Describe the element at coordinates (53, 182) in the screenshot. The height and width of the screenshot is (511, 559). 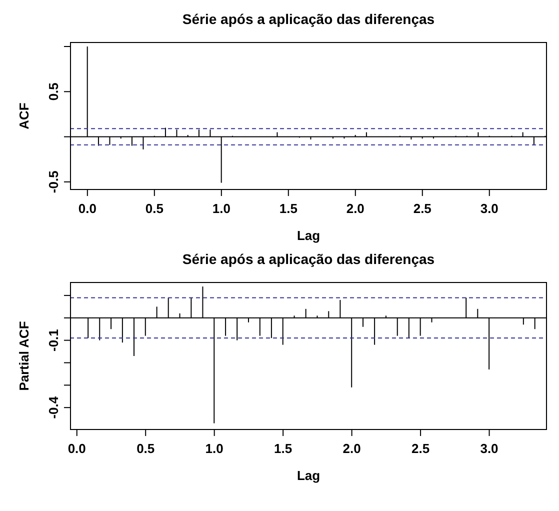
I see `y-tick-label: -0.5` at that location.